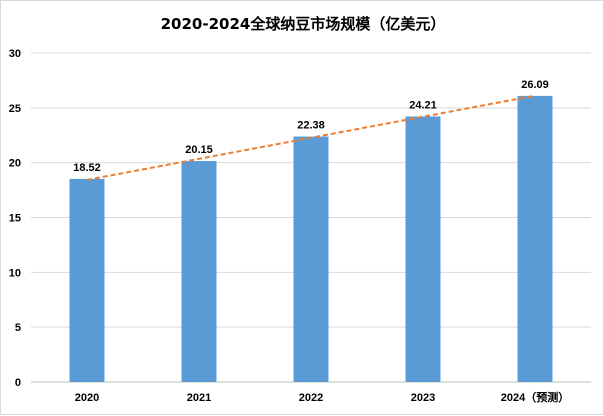 The height and width of the screenshot is (416, 604). I want to click on y-tick-label: 15, so click(15, 219).